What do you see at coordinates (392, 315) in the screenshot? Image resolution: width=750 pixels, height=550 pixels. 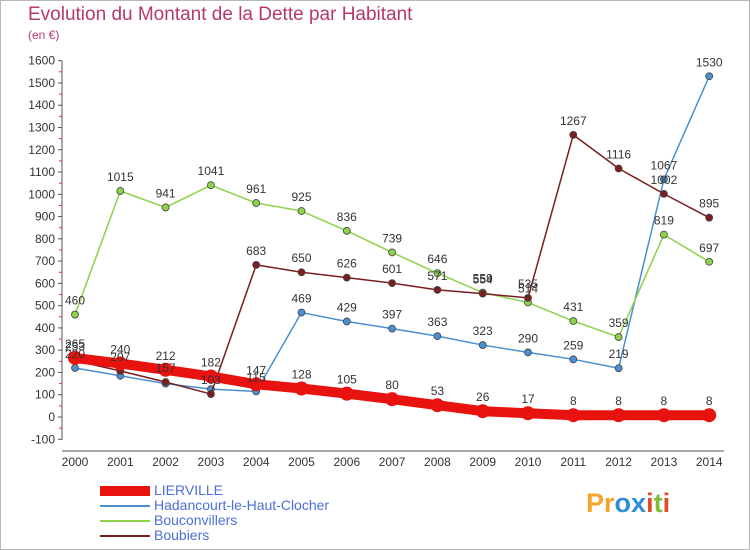 I see `data-label: 397` at bounding box center [392, 315].